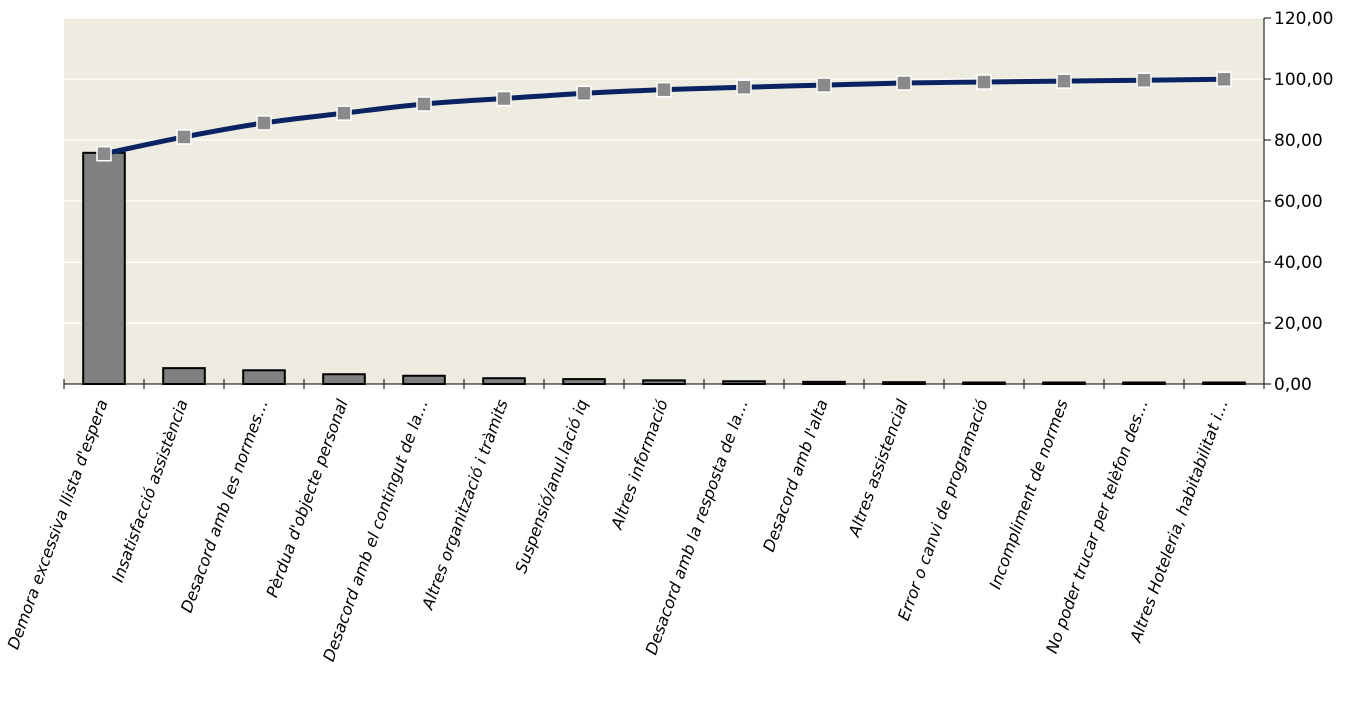  Describe the element at coordinates (1303, 80) in the screenshot. I see `y-tick-label: 100,00` at that location.